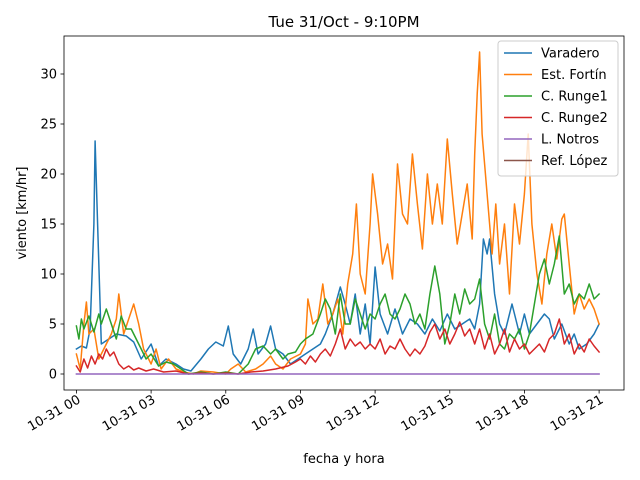 Image resolution: width=640 pixels, height=480 pixels. I want to click on x-tick-label: 10-31 03, so click(129, 413).